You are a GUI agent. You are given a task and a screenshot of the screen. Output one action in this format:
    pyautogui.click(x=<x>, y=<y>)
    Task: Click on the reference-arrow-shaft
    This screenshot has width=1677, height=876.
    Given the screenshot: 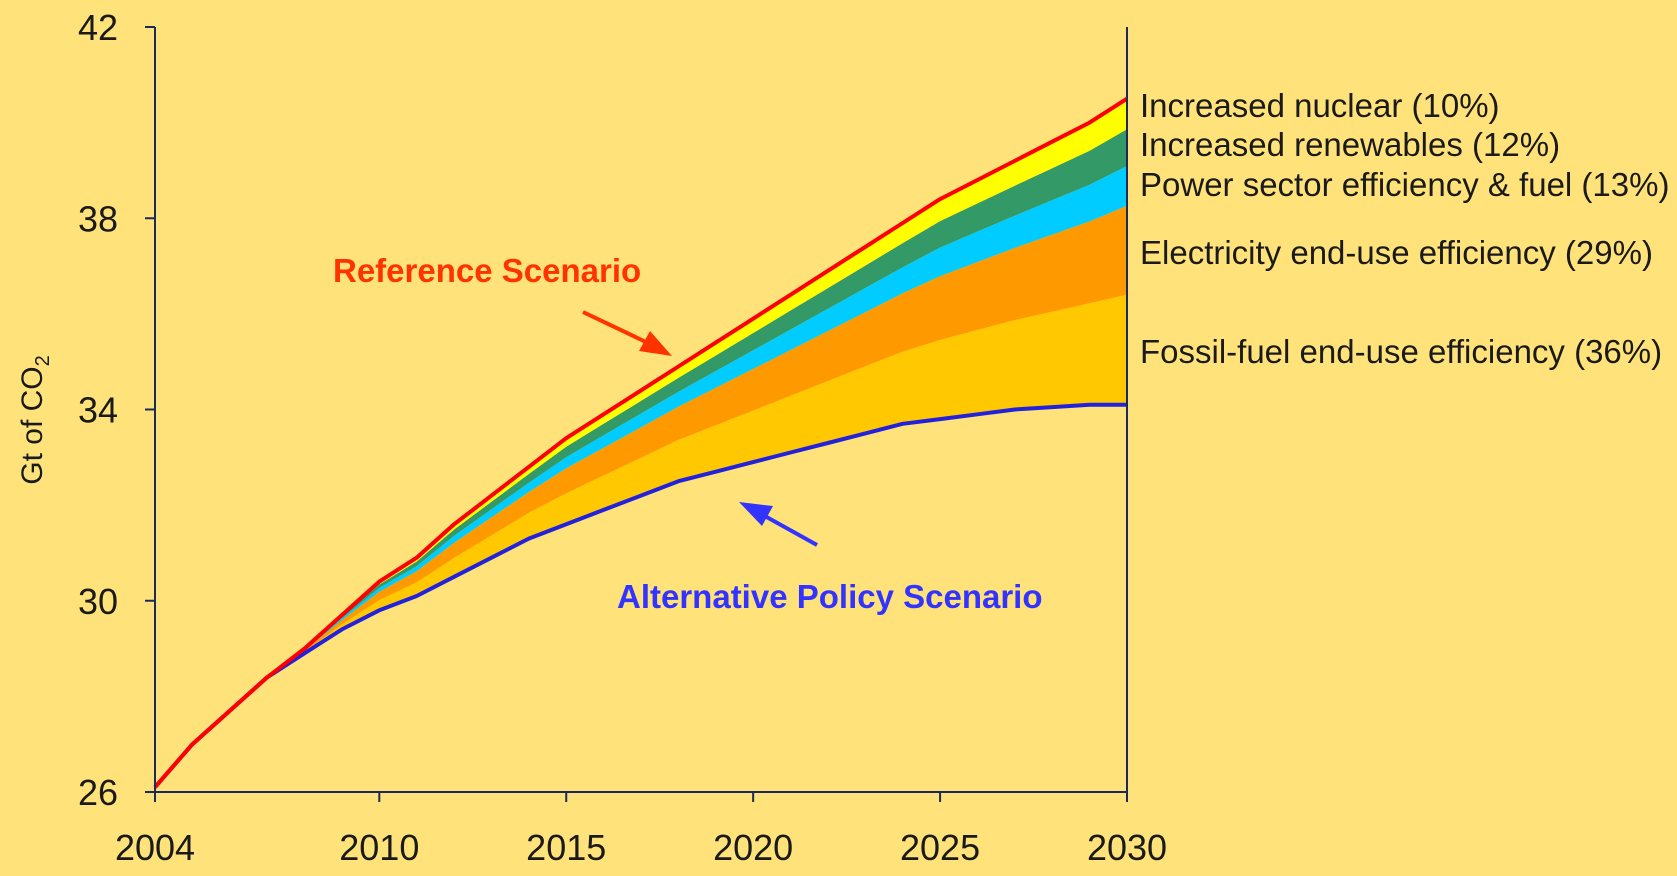 What is the action you would take?
    pyautogui.click(x=615, y=327)
    